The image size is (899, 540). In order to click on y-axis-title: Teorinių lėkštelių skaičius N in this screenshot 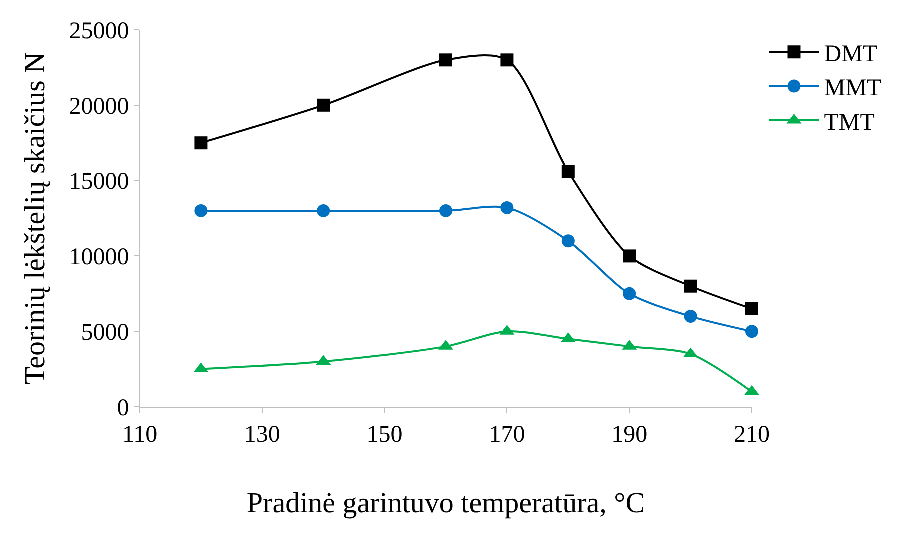, I will do `click(36, 218)`.